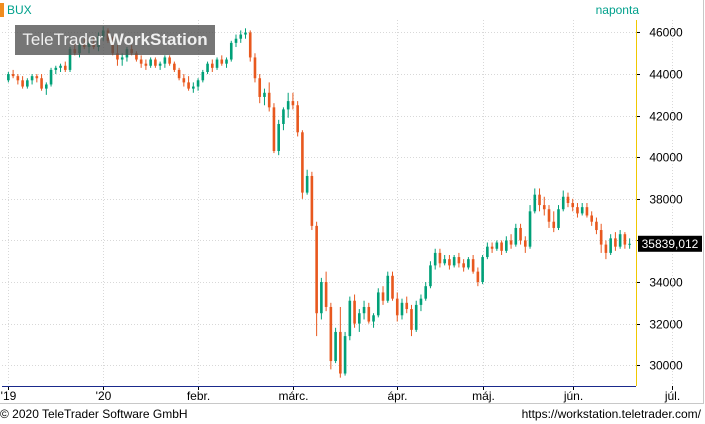 The width and height of the screenshot is (705, 424). Describe the element at coordinates (19, 10) in the screenshot. I see `symbol-label: BUX` at that location.